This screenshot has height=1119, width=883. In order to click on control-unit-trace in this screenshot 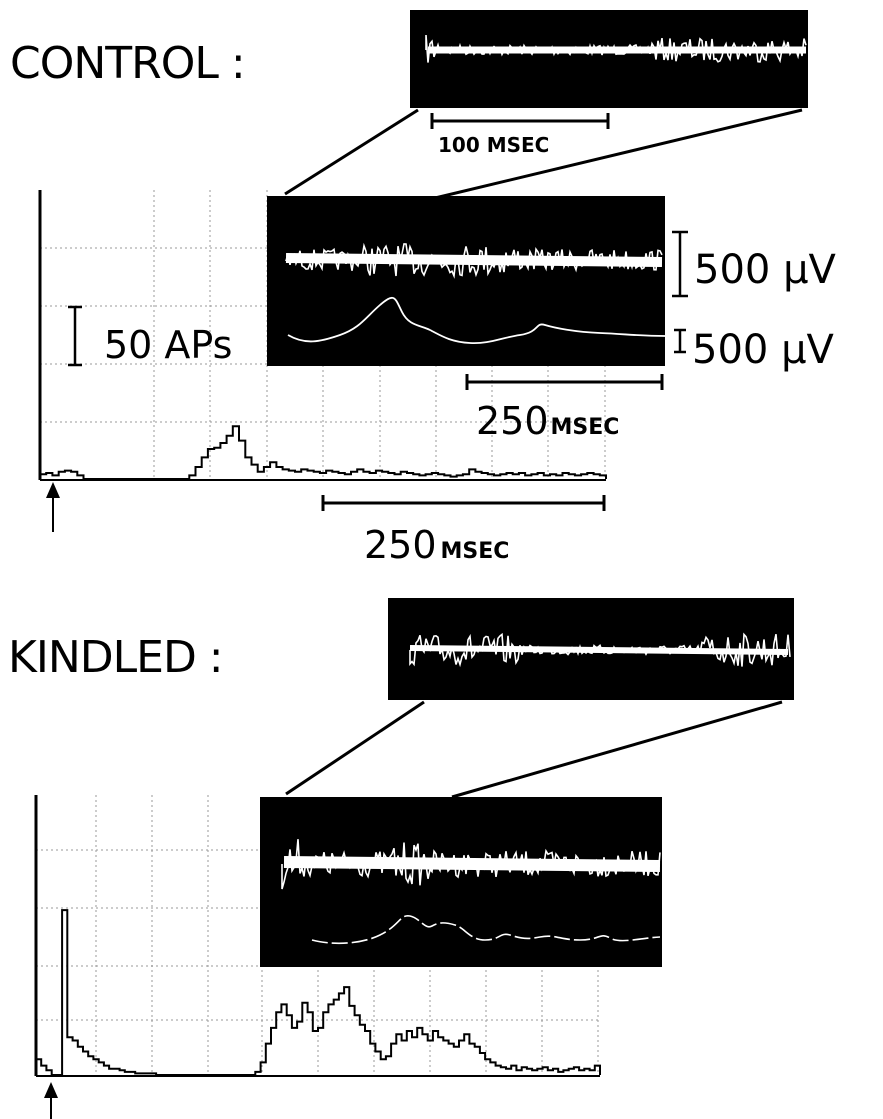, I will do `click(474, 260)`.